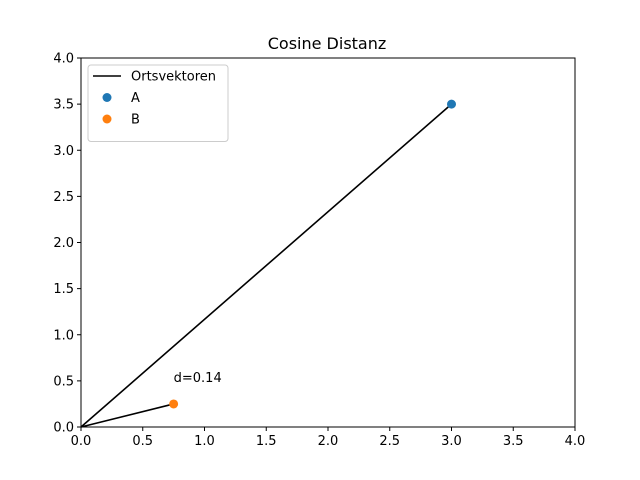  I want to click on legend: Ortsvektoren AB, so click(158, 103).